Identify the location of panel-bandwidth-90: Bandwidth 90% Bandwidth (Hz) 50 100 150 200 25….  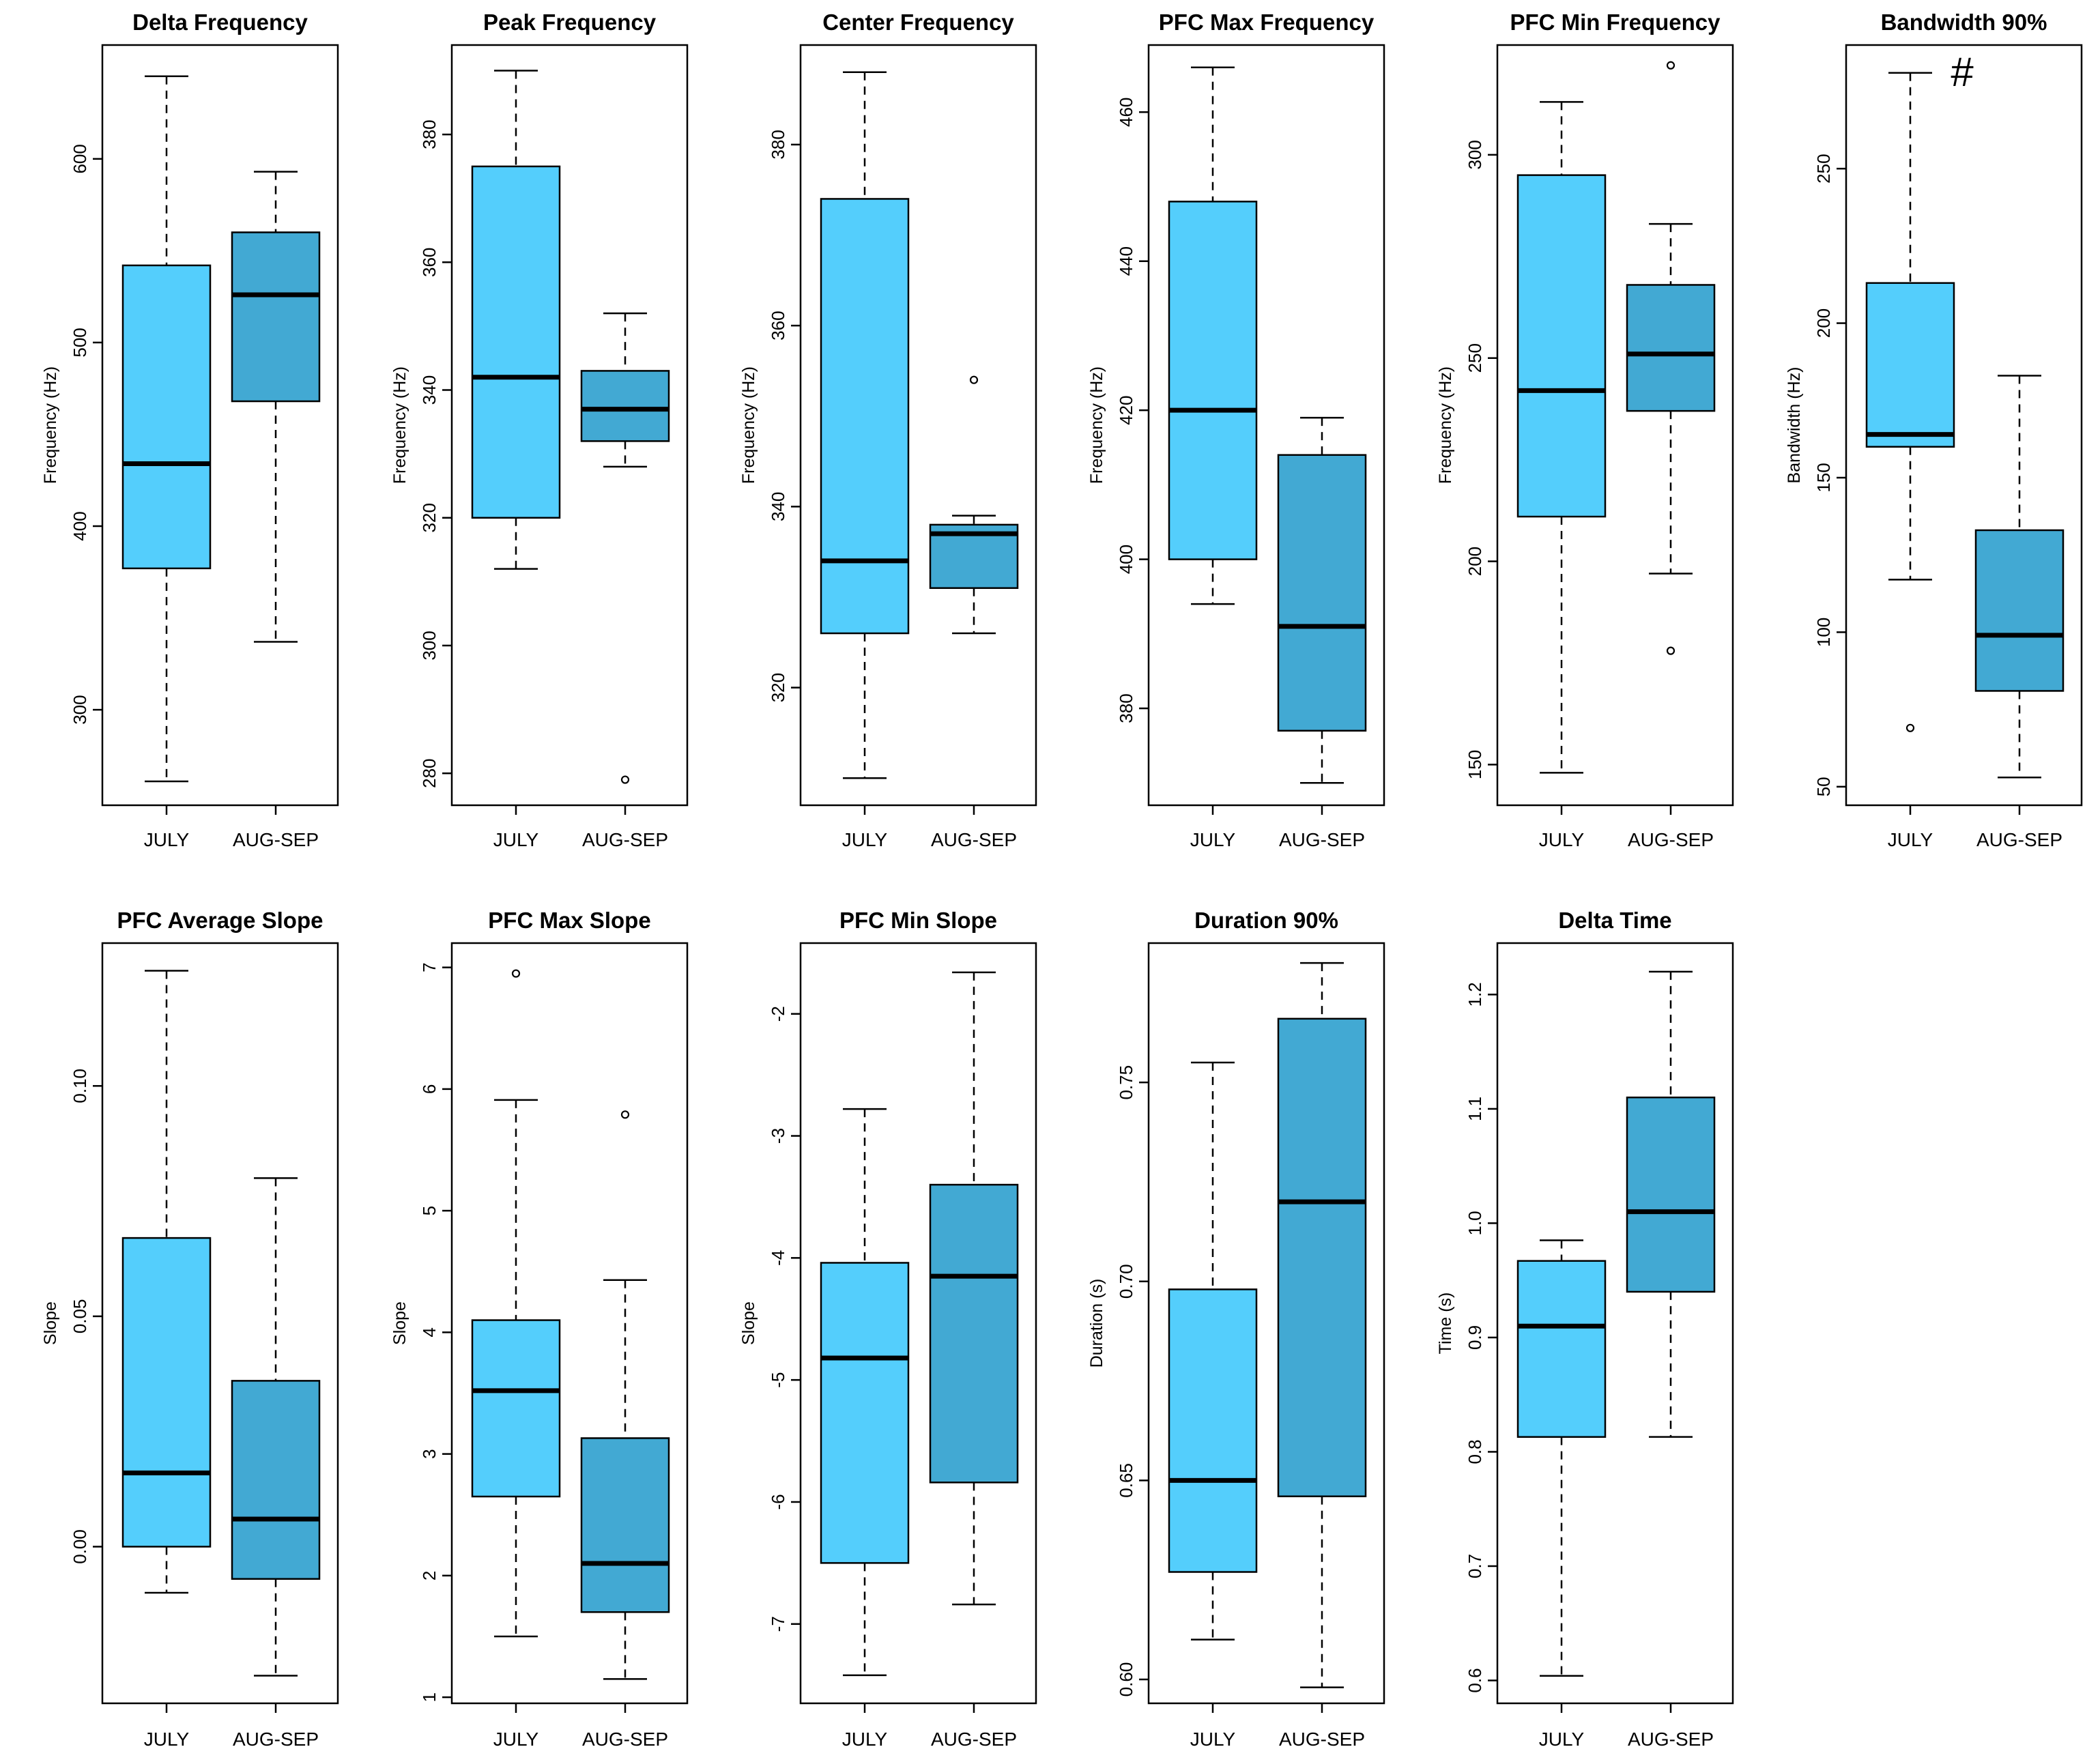
(1934, 430).